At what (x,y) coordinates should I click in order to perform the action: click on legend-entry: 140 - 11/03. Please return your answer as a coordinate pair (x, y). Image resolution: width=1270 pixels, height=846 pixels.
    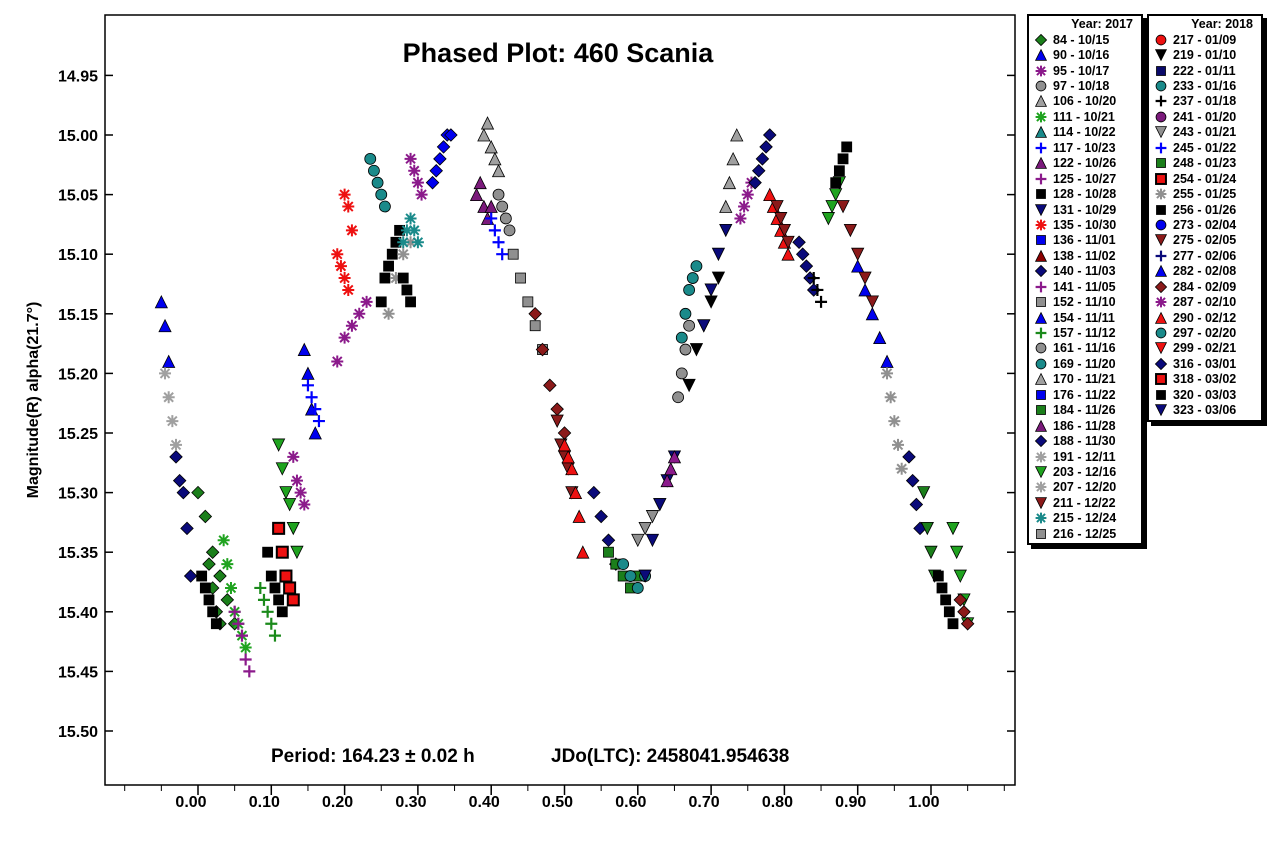
    Looking at the image, I should click on (1085, 271).